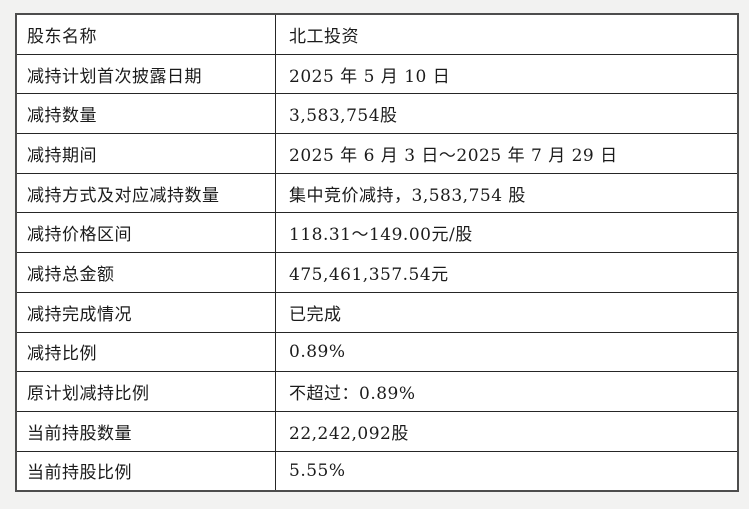 The image size is (749, 509). Describe the element at coordinates (507, 352) in the screenshot. I see `row-value: 0.89%` at that location.